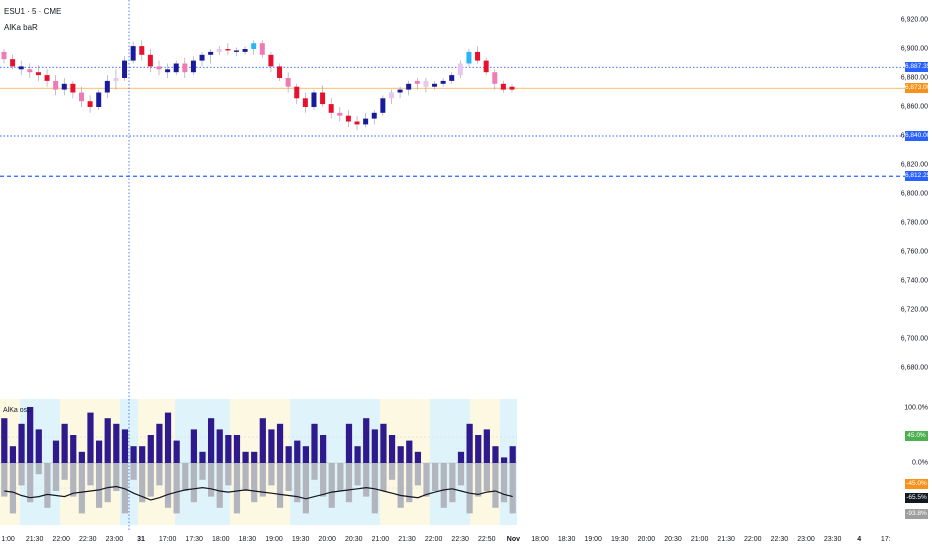  I want to click on time-tick-label: 1:00, so click(8, 539).